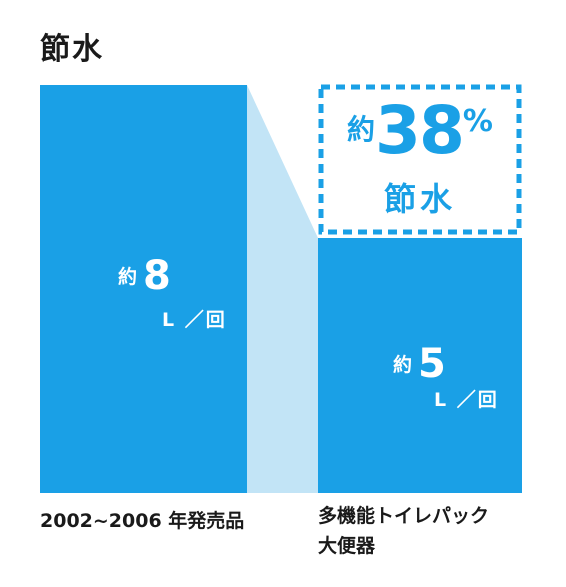 Image resolution: width=566 pixels, height=587 pixels. What do you see at coordinates (404, 516) in the screenshot?
I see `category-label-line: 多機能トイレパック` at bounding box center [404, 516].